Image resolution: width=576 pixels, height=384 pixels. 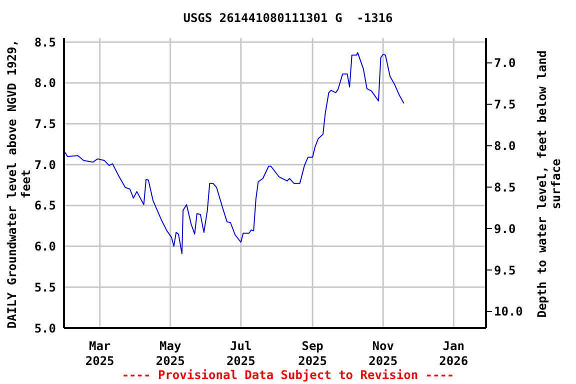 I want to click on x-tick-label: May 2025, so click(x=170, y=353).